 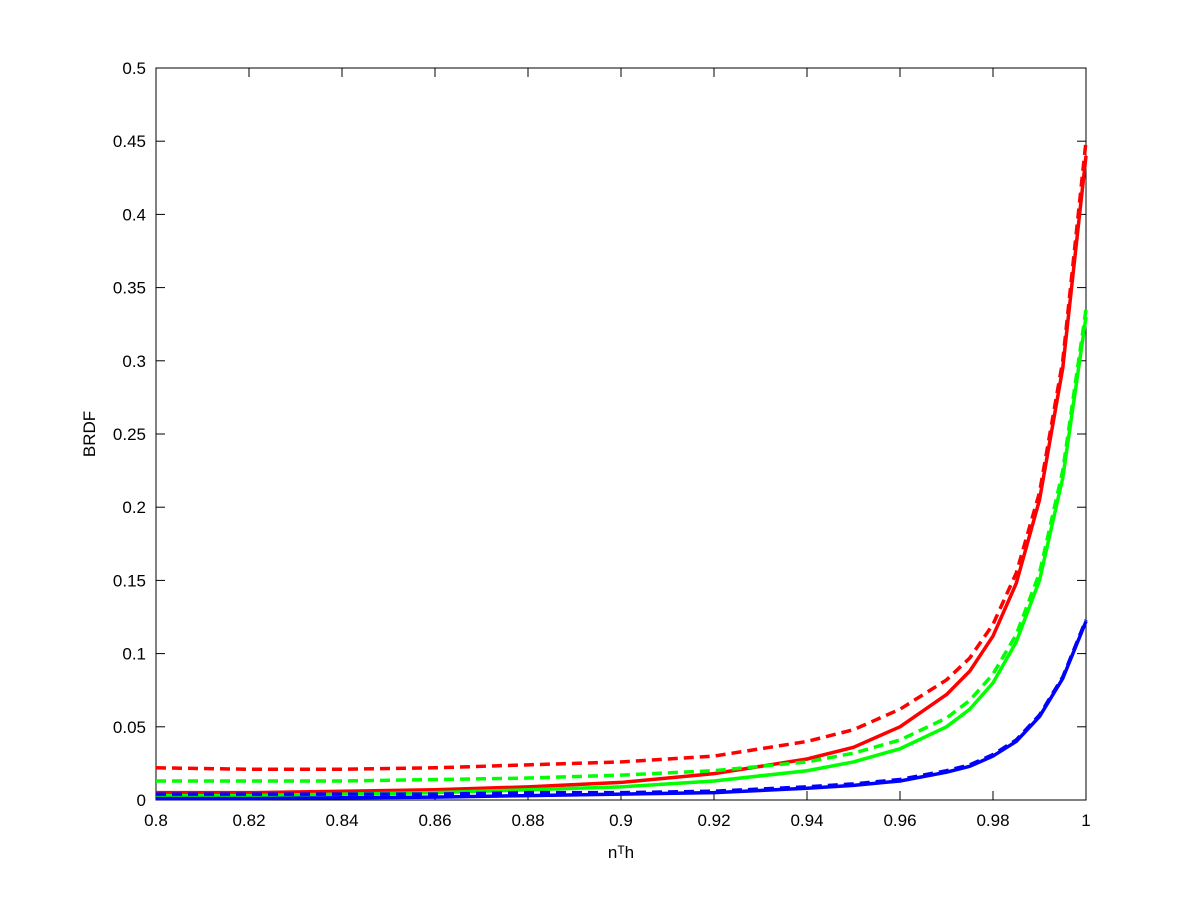 I want to click on x-tick-label: 1, so click(x=1085, y=820).